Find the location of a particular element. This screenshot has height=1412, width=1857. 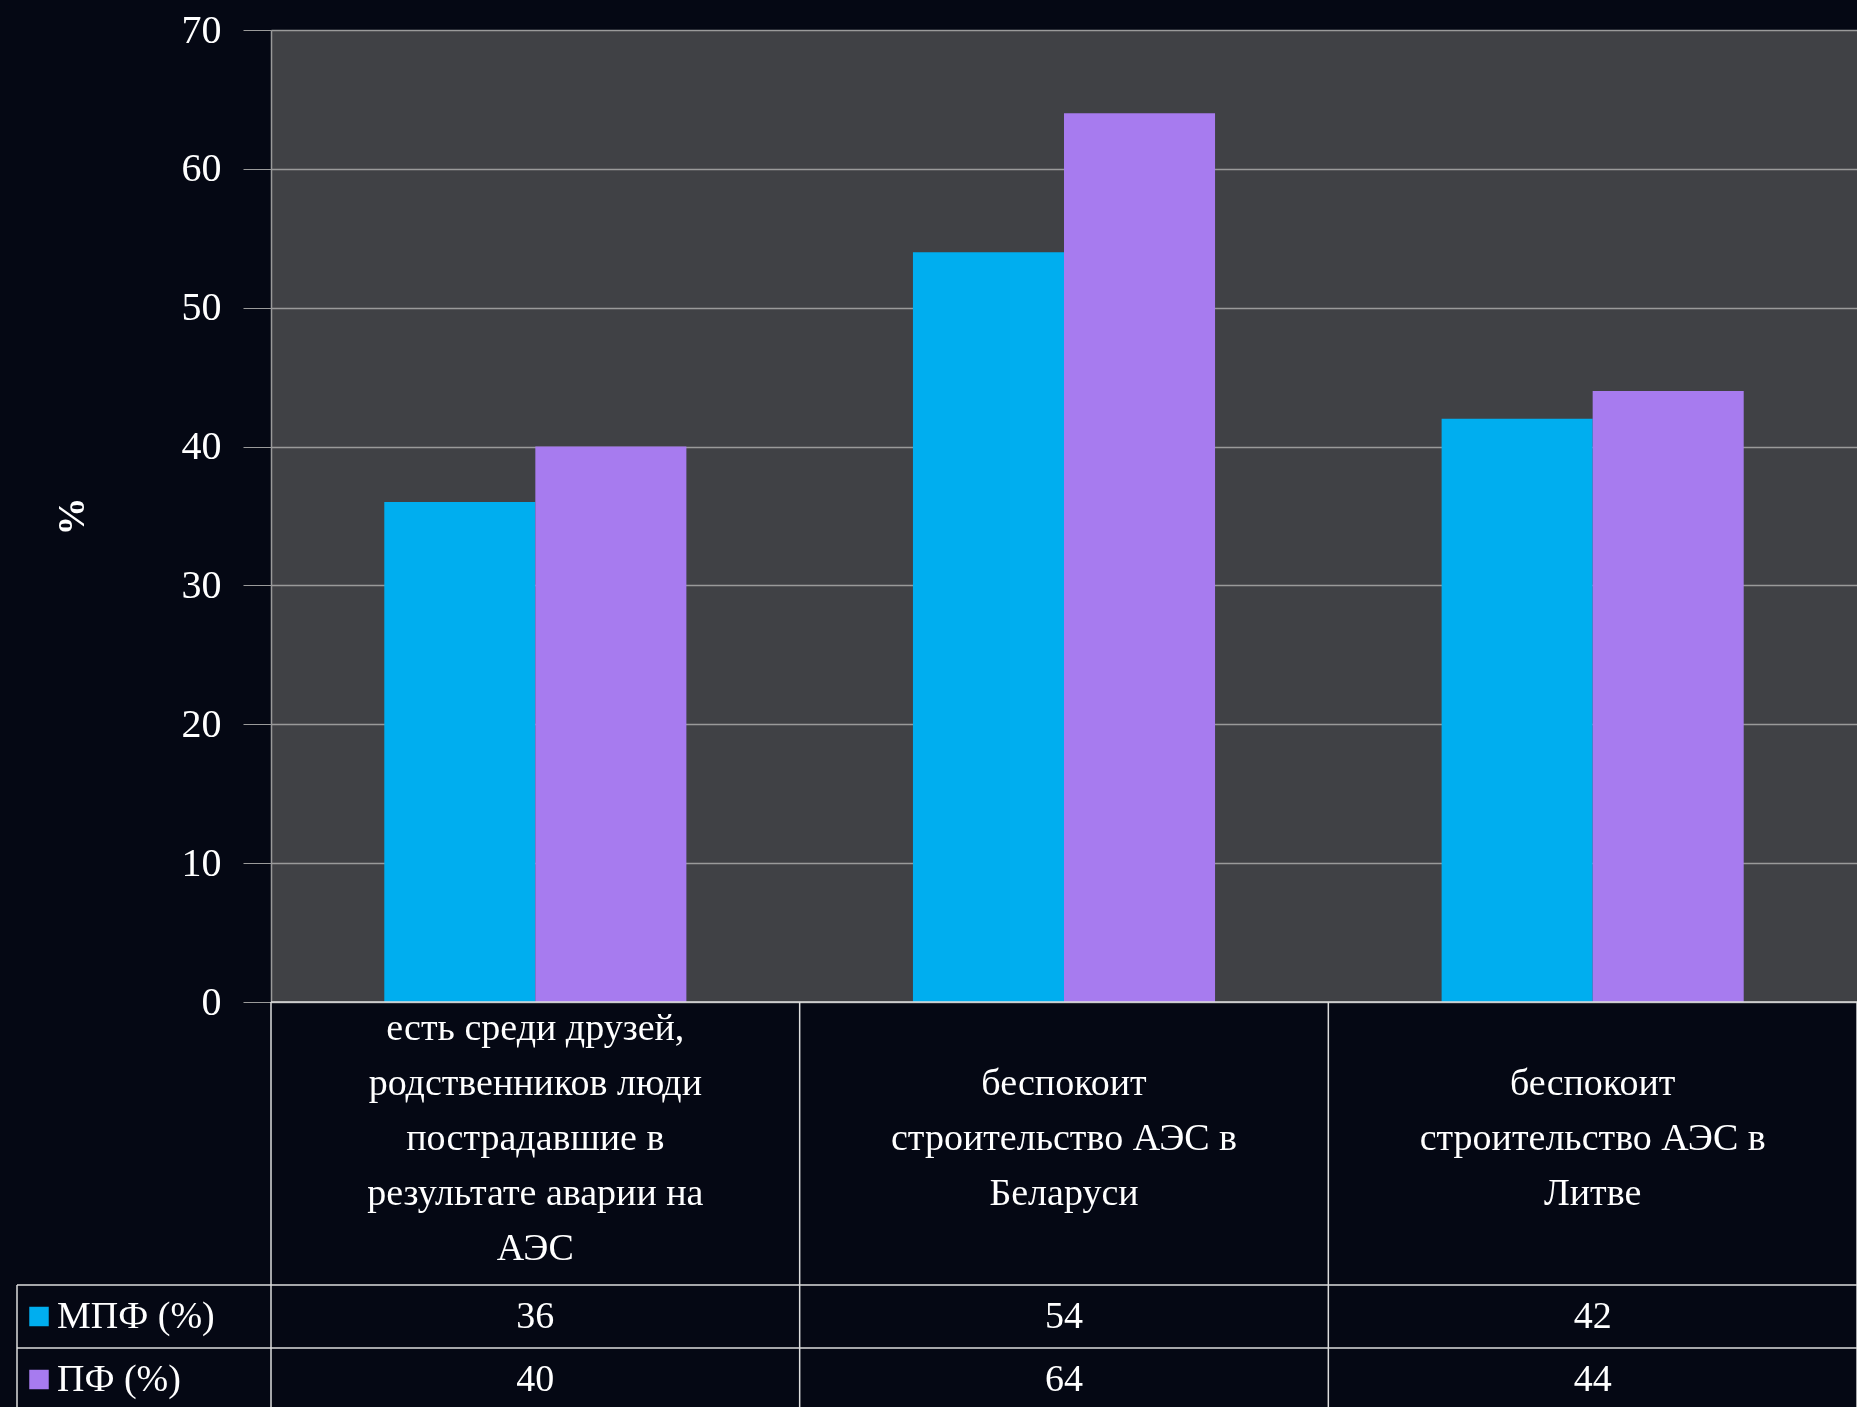

data-label: 64 is located at coordinates (1064, 1377).